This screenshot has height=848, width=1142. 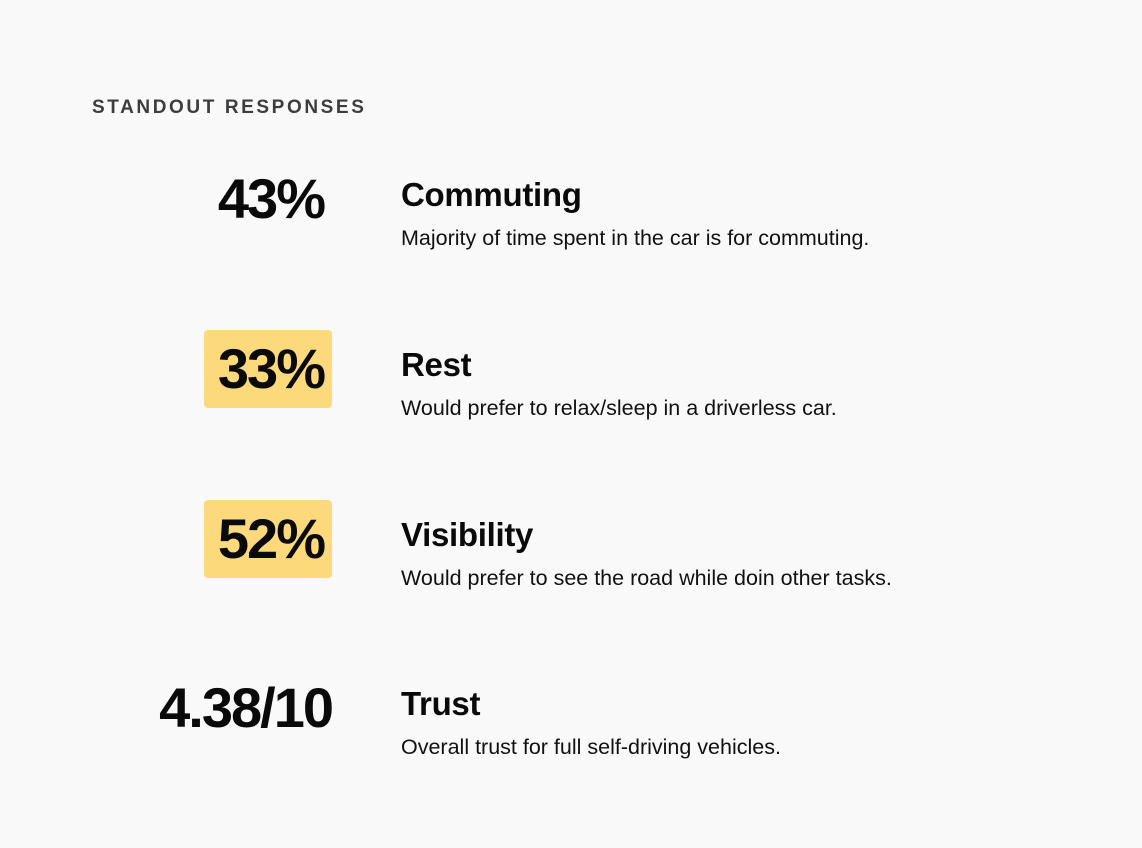 I want to click on stat-wrapper: 52%, so click(x=267, y=539).